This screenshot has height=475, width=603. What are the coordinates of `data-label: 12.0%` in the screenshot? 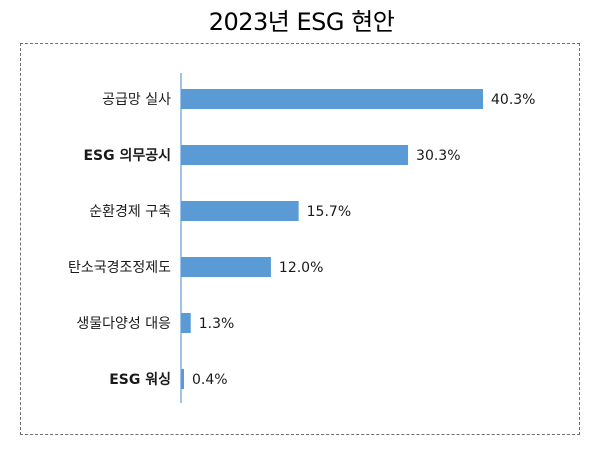 It's located at (301, 268).